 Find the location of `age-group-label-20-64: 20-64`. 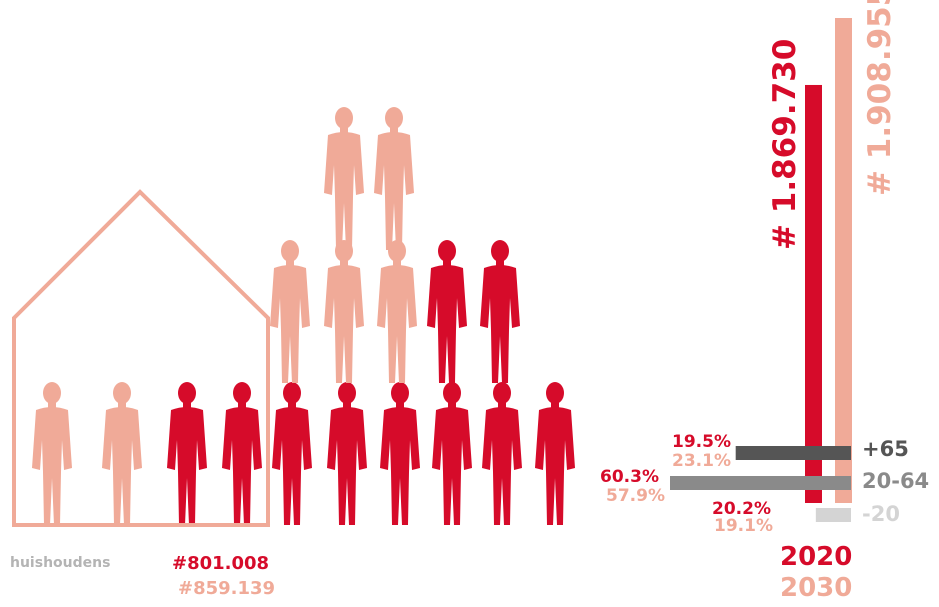

age-group-label-20-64: 20-64 is located at coordinates (896, 481).